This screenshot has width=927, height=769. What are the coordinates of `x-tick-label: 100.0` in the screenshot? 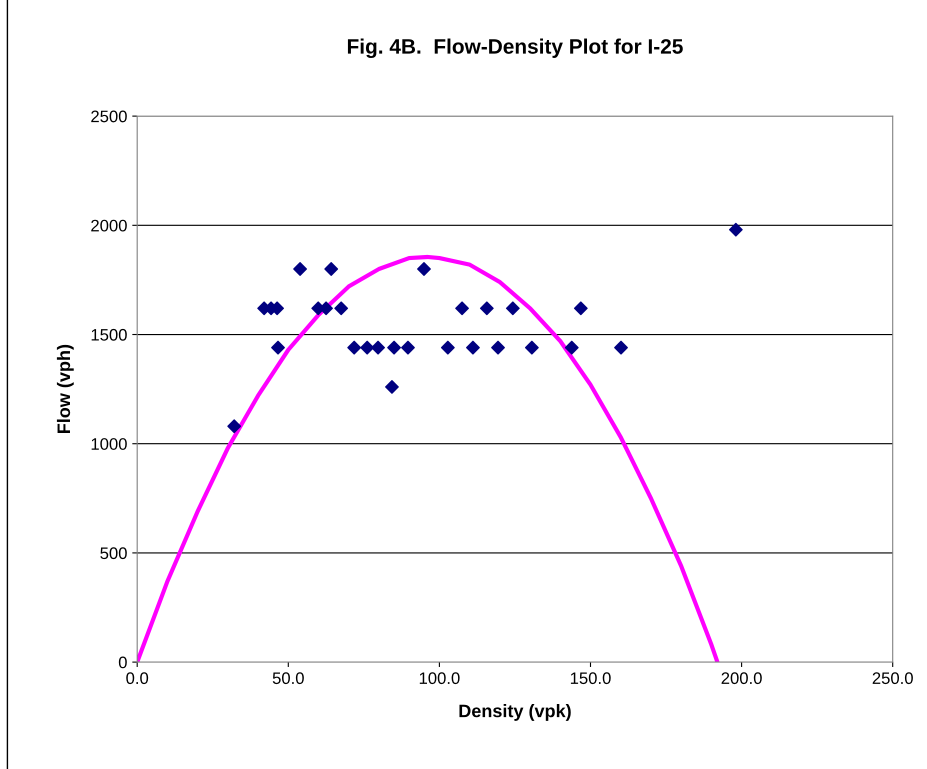 It's located at (440, 678).